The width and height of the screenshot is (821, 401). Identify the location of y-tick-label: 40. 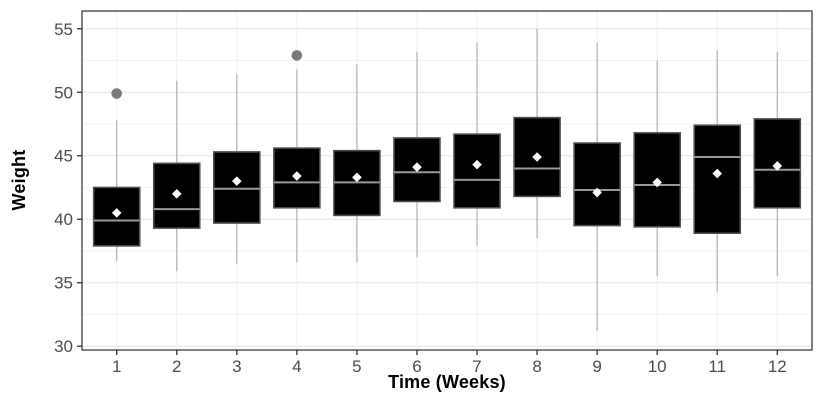
(63, 219).